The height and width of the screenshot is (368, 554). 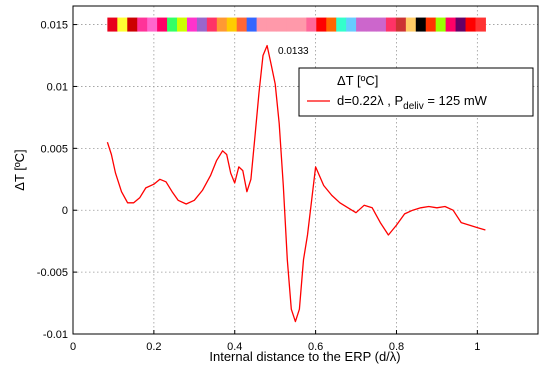 I want to click on peak-annotation: 0.0133, so click(x=293, y=51).